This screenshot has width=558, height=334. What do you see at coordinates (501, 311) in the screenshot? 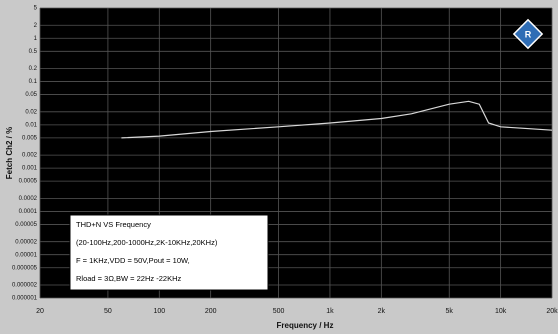
I see `x-tick-label: 10k` at bounding box center [501, 311].